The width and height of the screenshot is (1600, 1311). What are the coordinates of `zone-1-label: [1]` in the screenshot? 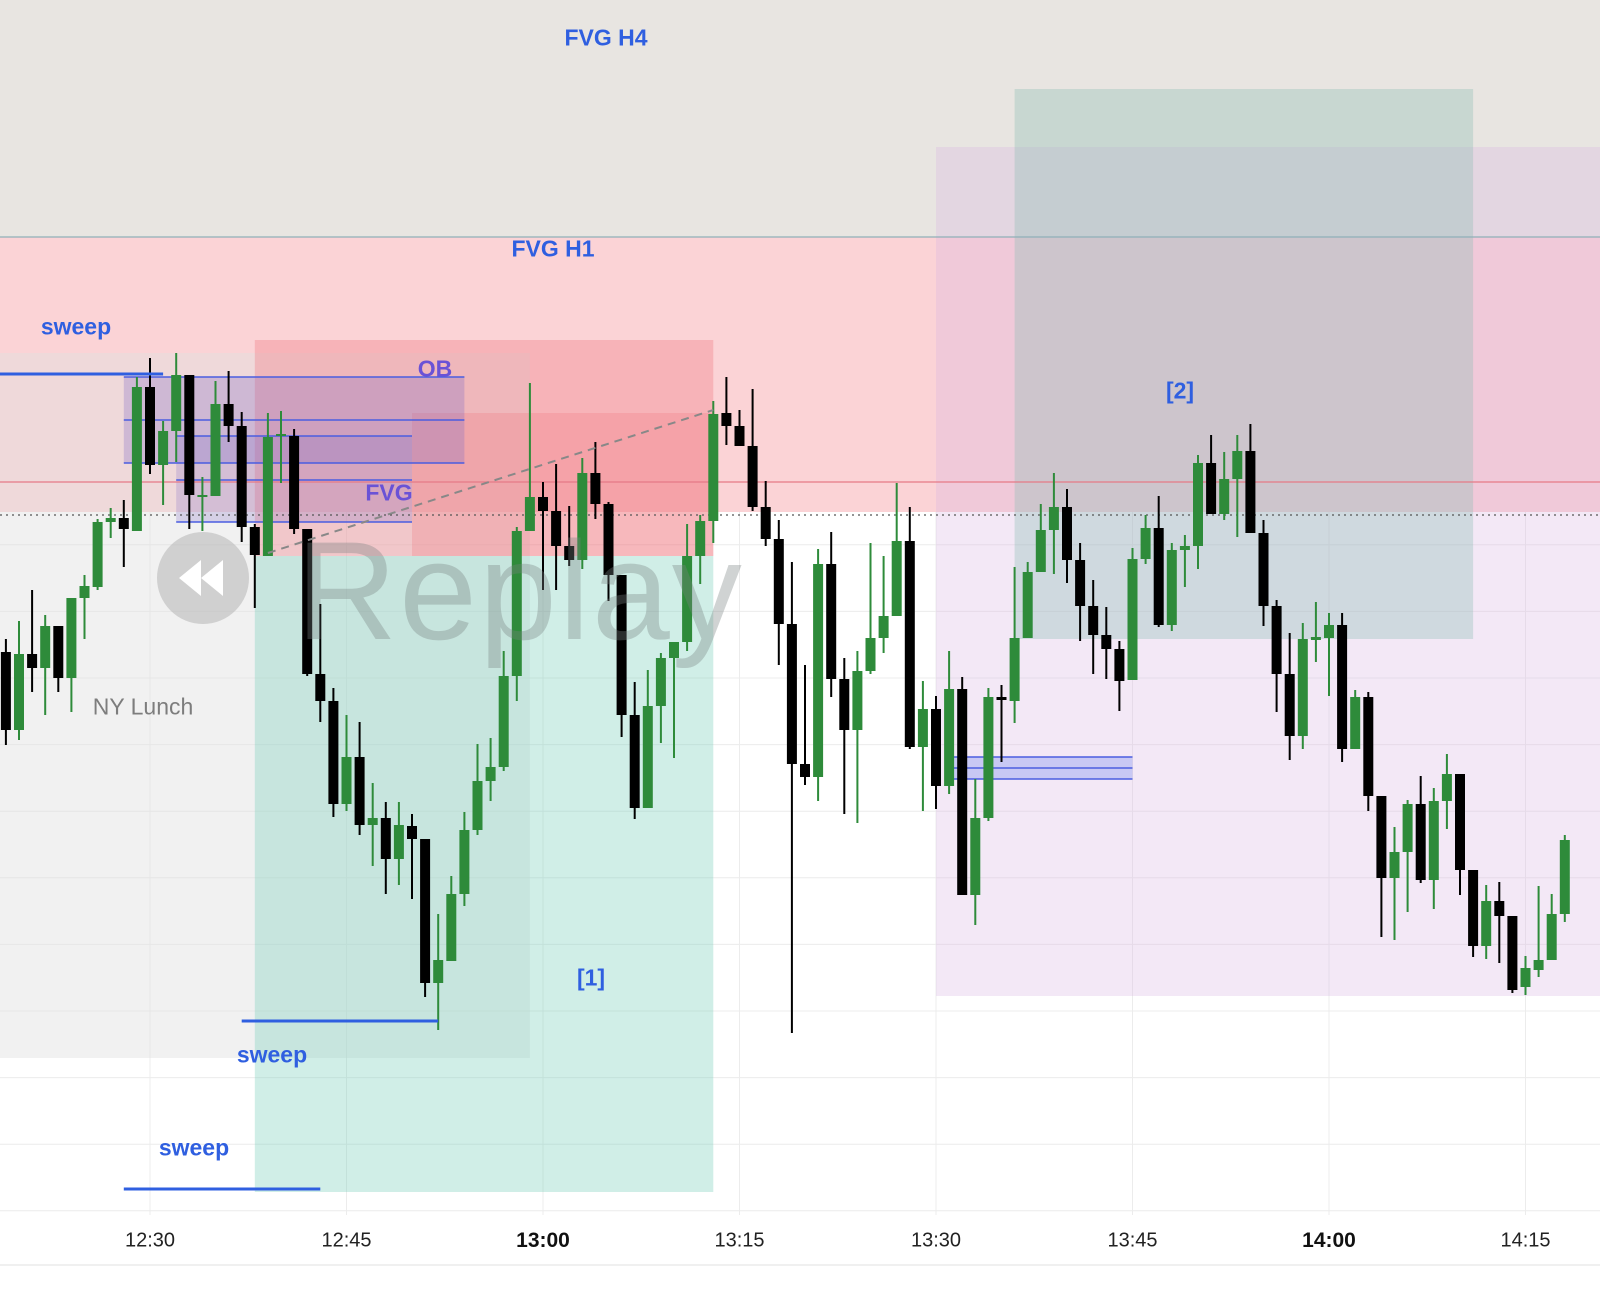 It's located at (591, 977).